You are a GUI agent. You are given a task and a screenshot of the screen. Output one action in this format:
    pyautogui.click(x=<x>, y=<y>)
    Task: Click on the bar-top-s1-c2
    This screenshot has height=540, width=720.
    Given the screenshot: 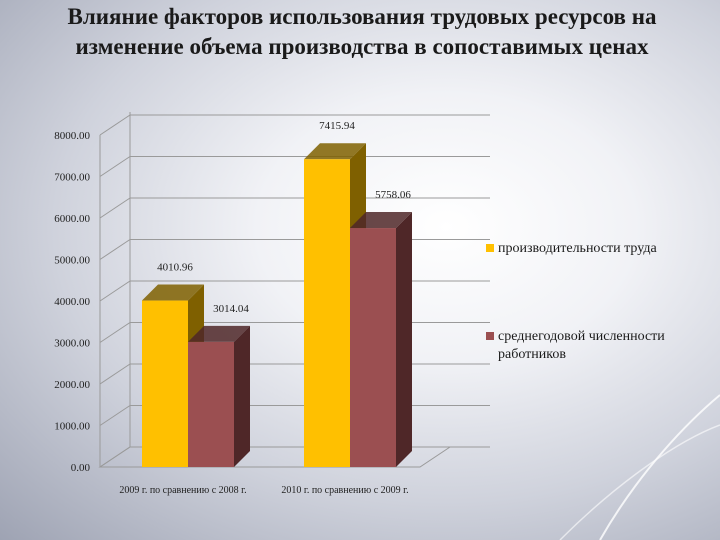 What is the action you would take?
    pyautogui.click(x=335, y=151)
    